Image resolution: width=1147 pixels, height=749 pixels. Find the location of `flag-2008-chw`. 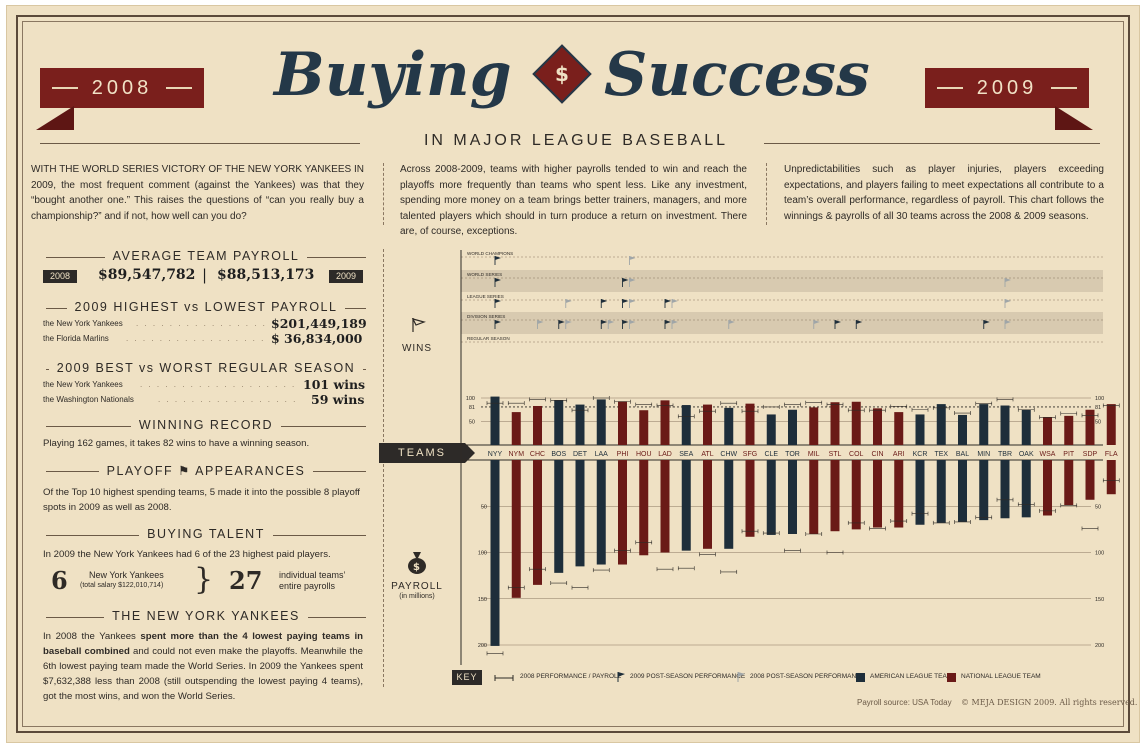

flag-2008-chw is located at coordinates (731, 324).